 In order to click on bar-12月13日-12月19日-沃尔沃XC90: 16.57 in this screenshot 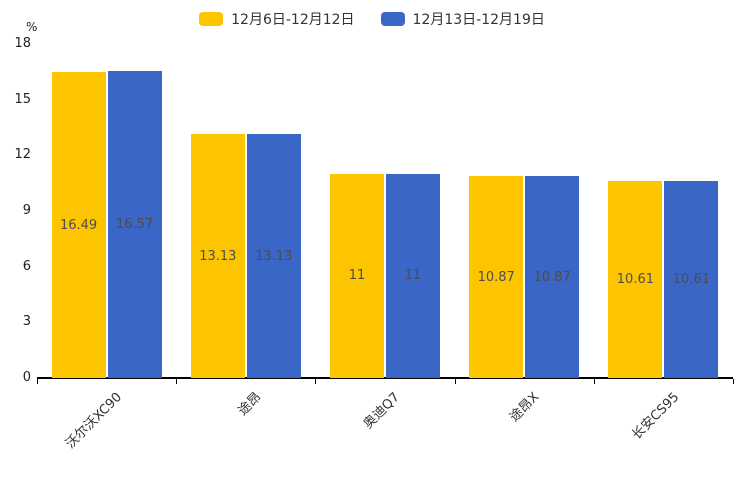, I will do `click(134, 224)`.